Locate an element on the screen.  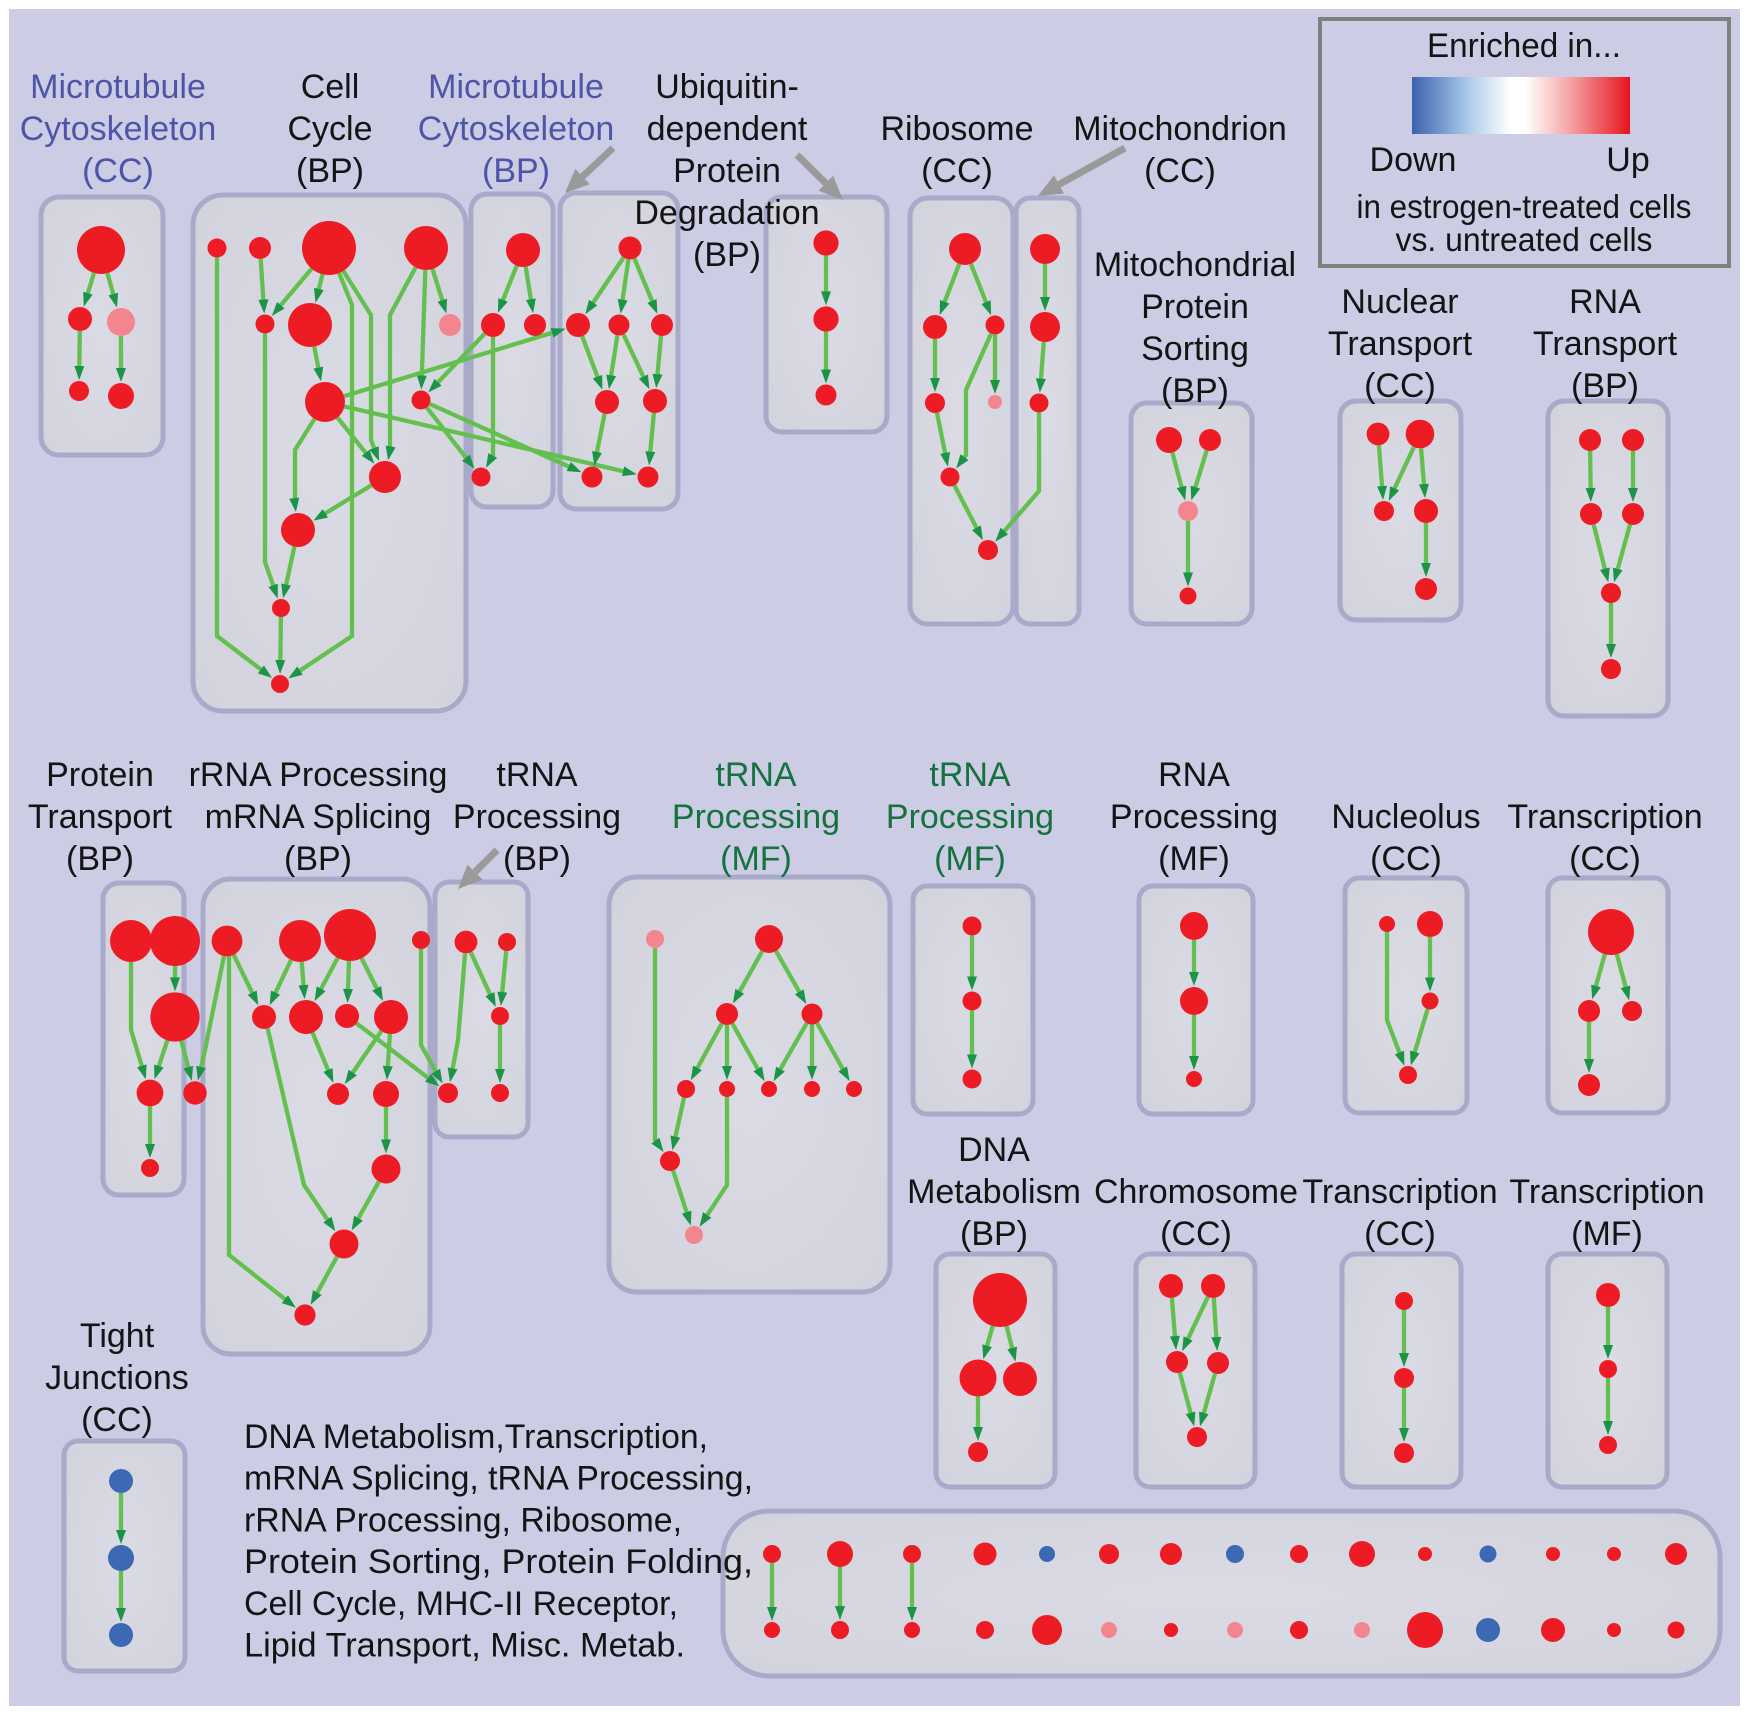
svg-text: rRNA Processing is located at coordinates (318, 775).